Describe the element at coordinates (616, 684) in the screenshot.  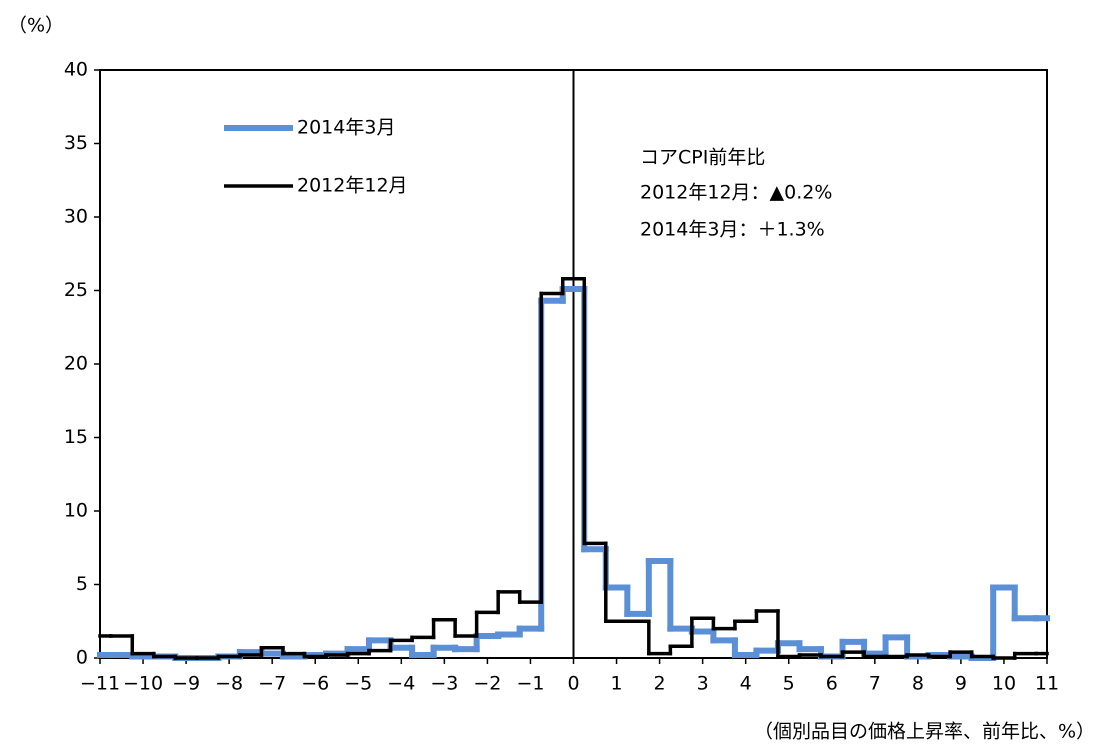
I see `x-tick-label: 1` at that location.